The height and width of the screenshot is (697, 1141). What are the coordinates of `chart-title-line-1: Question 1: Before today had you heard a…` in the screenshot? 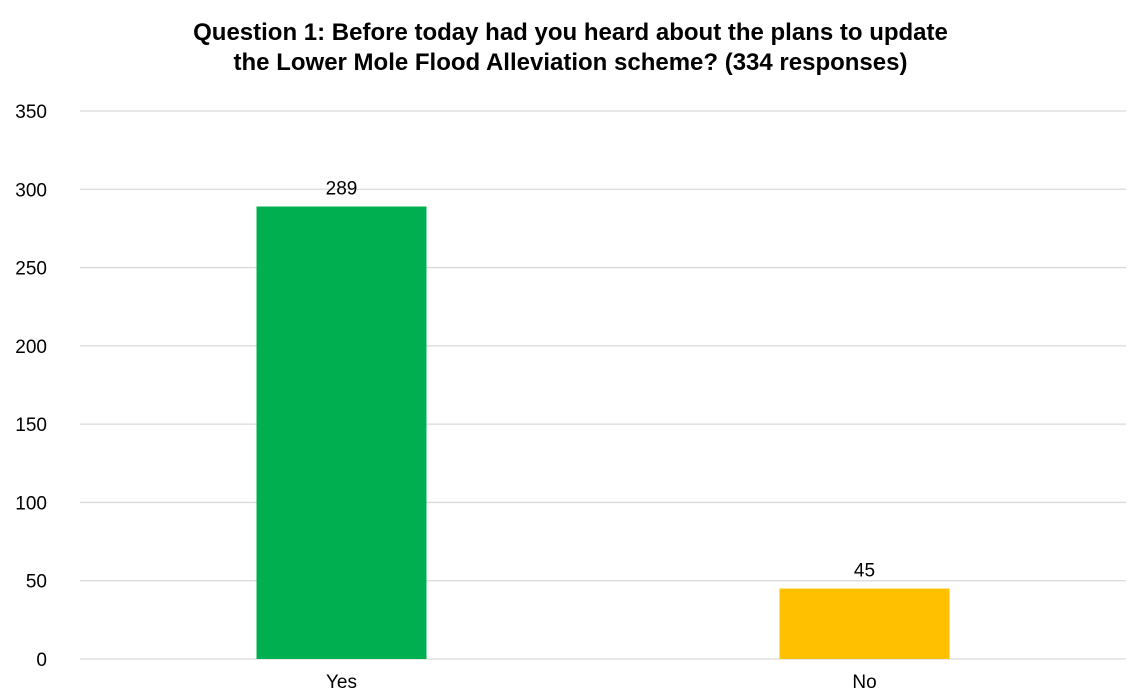 It's located at (570, 32).